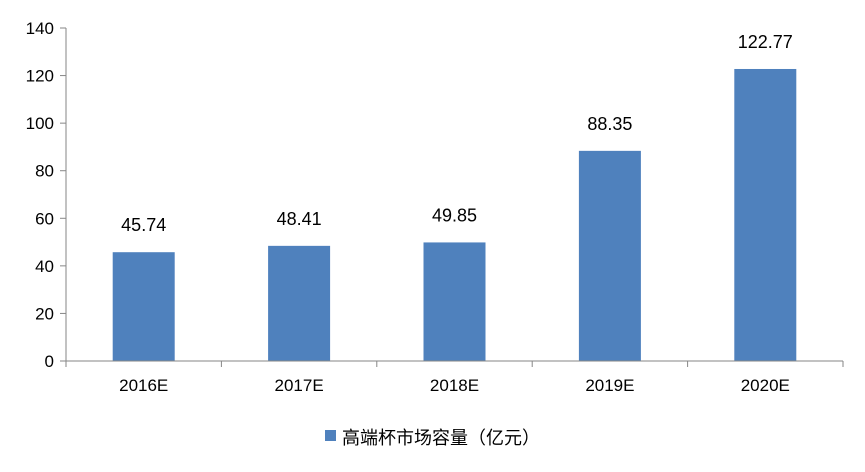  What do you see at coordinates (40, 123) in the screenshot?
I see `y-tick-label: 100` at bounding box center [40, 123].